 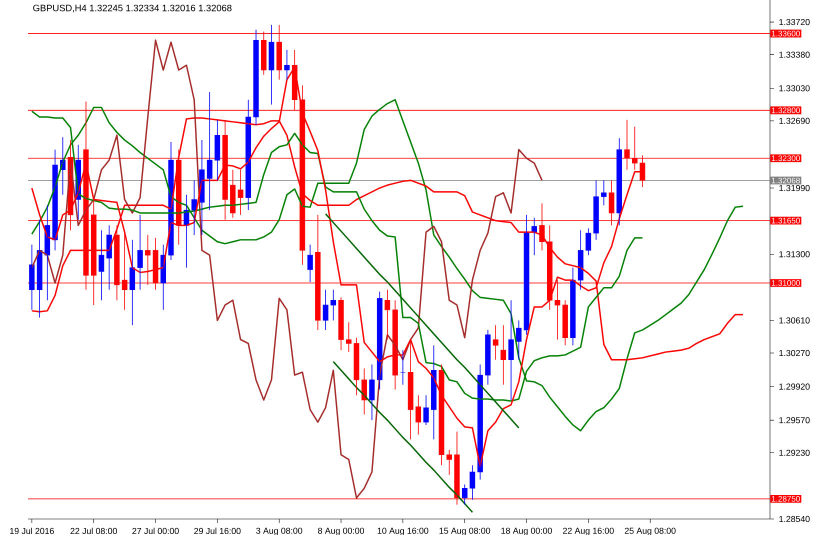 I want to click on y-tick-label: 1.32690, so click(x=794, y=121).